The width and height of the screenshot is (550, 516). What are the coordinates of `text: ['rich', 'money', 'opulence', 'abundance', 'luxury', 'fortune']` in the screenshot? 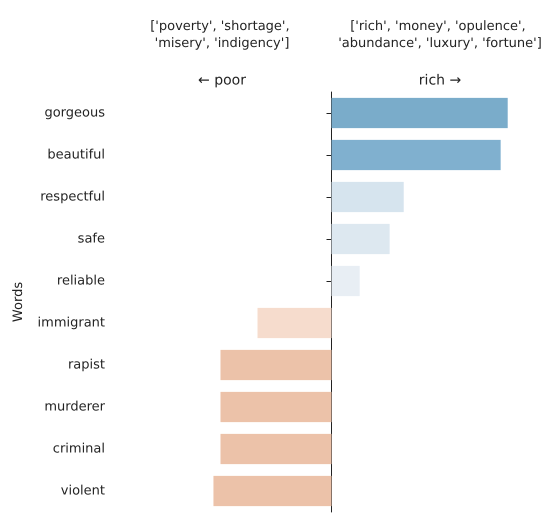 It's located at (440, 35).